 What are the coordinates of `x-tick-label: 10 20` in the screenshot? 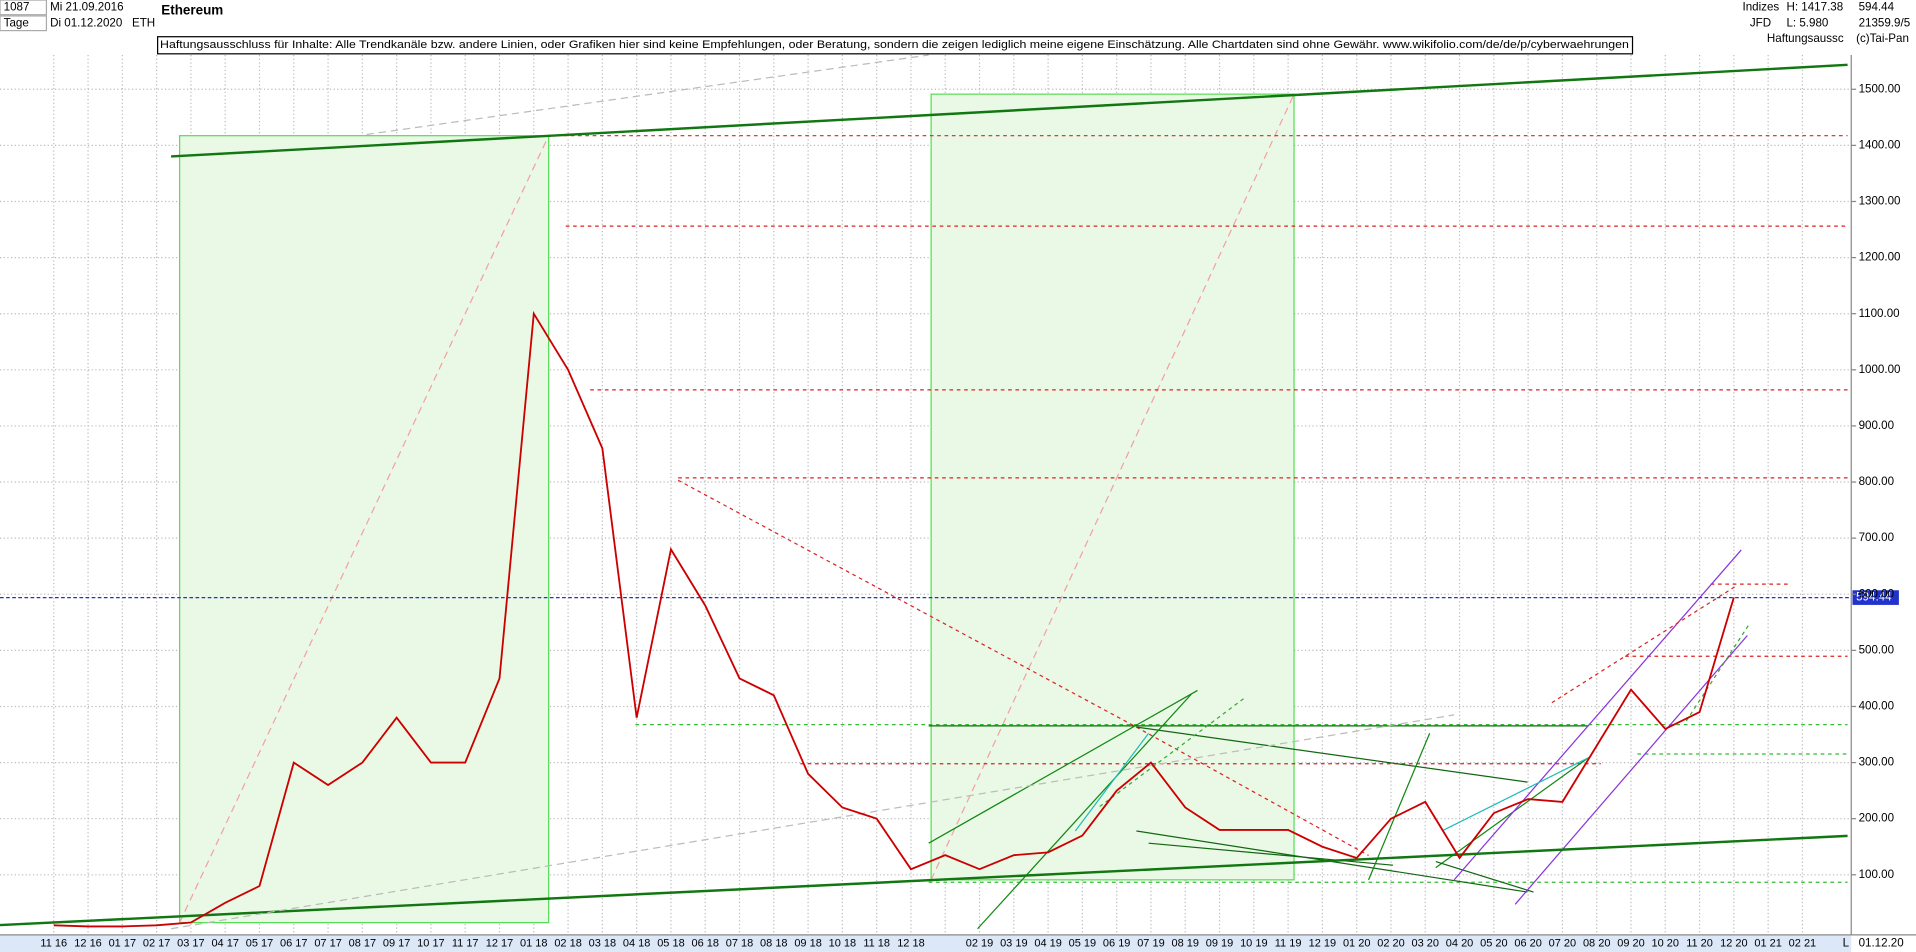 It's located at (1666, 943).